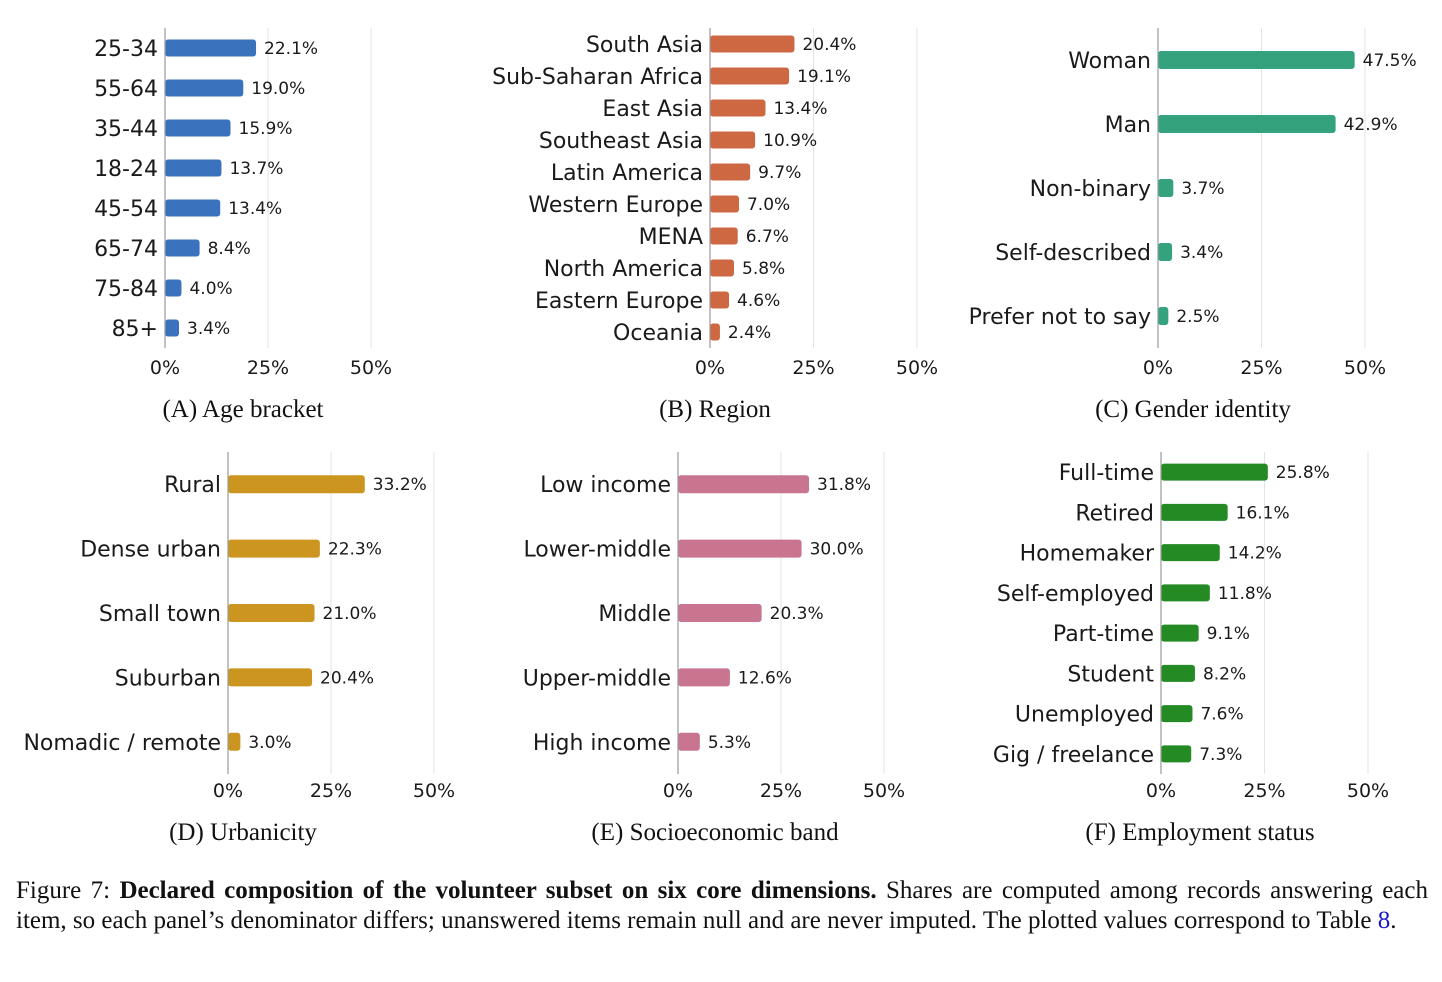  What do you see at coordinates (800, 109) in the screenshot?
I see `data-label: 13.4%` at bounding box center [800, 109].